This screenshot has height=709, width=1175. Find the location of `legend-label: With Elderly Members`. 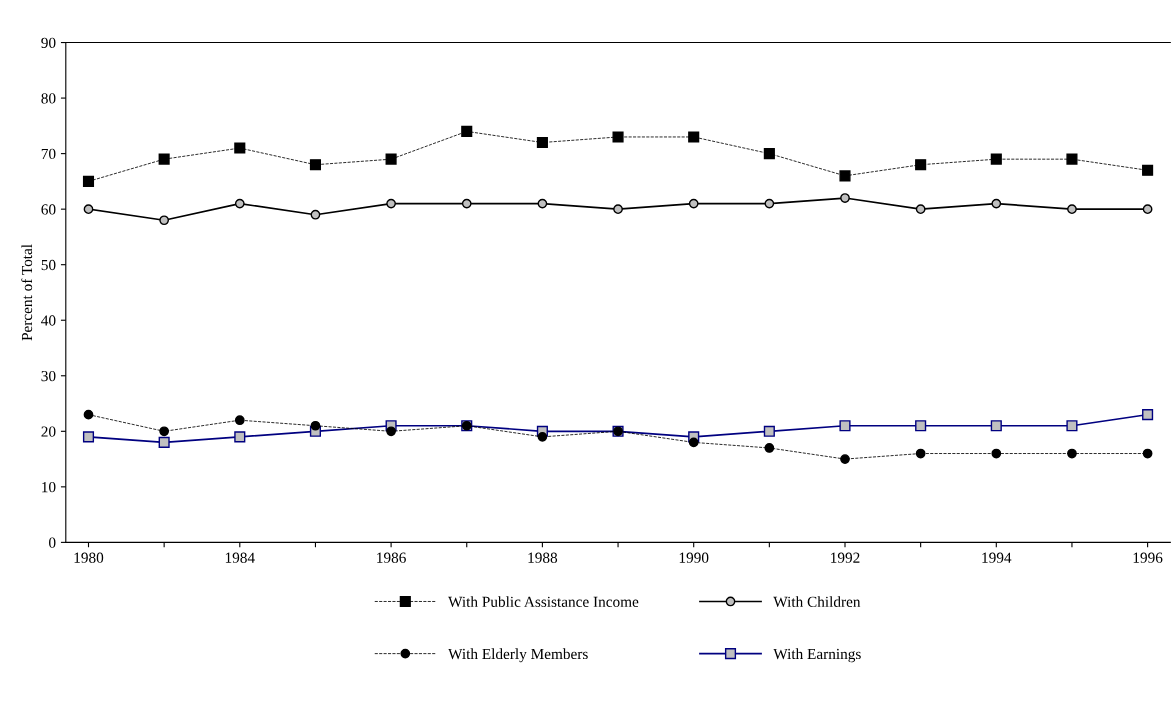

legend-label: With Elderly Members is located at coordinates (518, 655).